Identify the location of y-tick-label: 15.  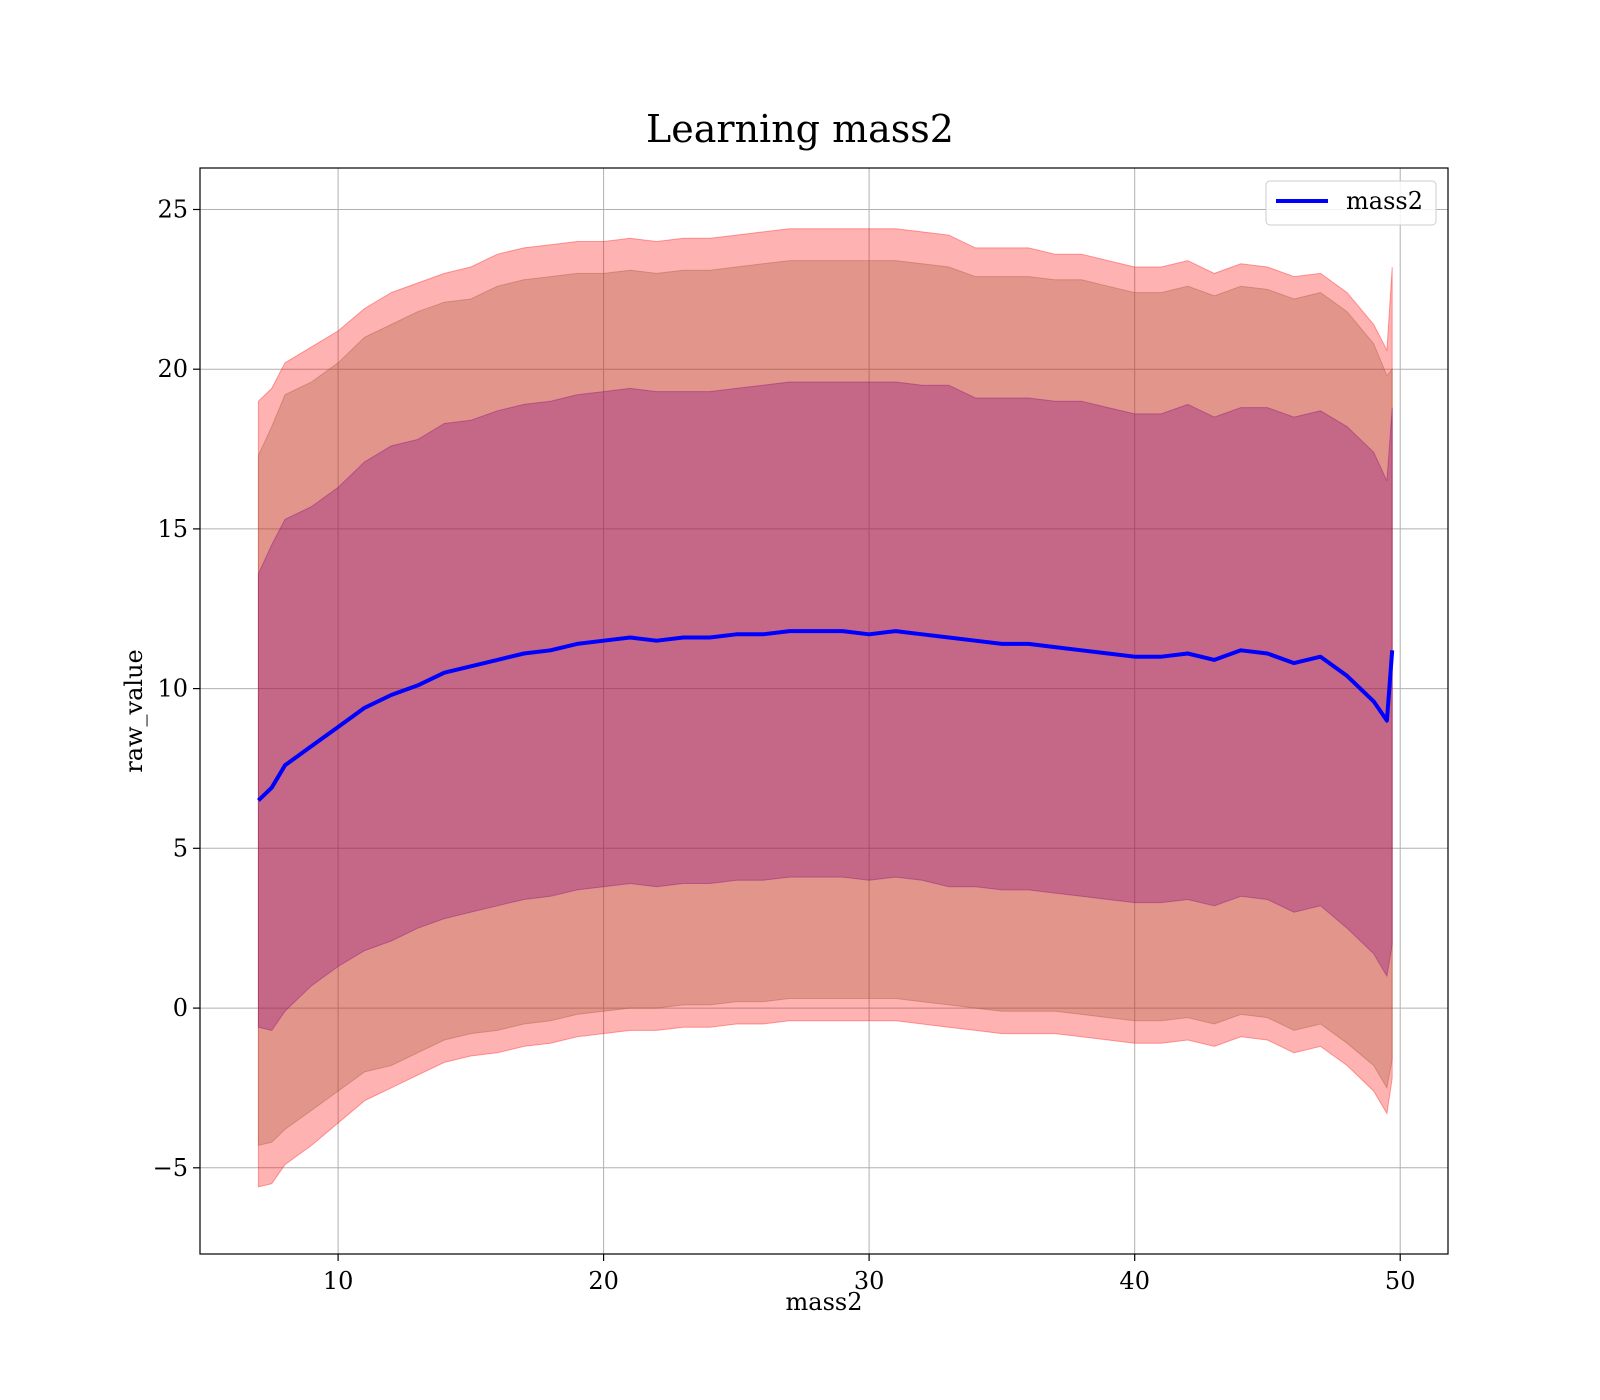
(172, 529).